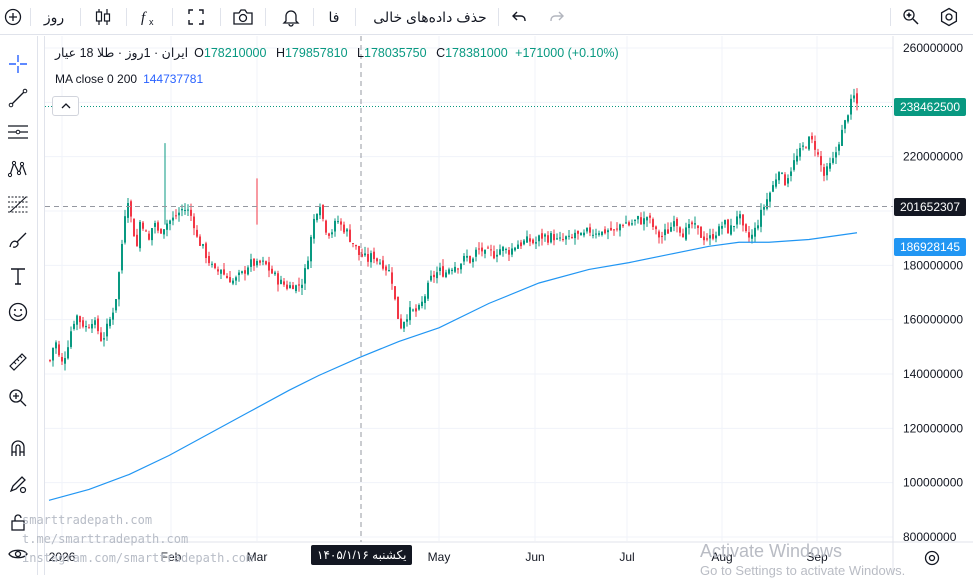  What do you see at coordinates (557, 17) in the screenshot?
I see `redo-icon` at bounding box center [557, 17].